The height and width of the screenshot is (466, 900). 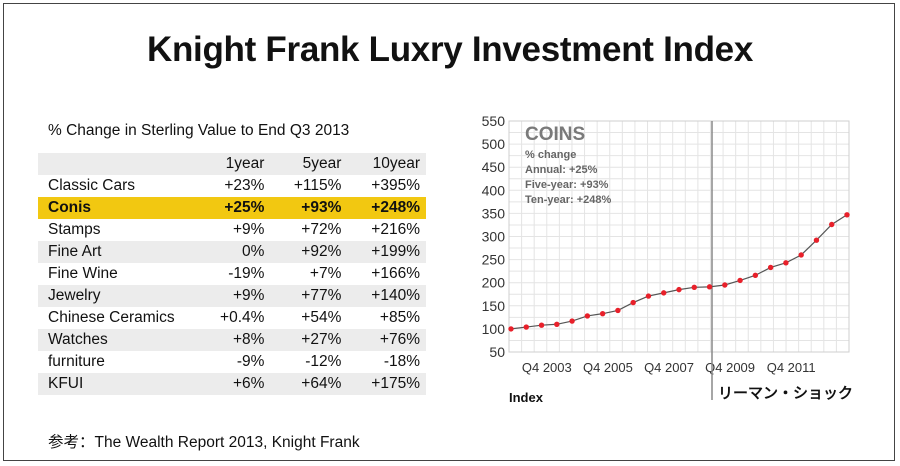 What do you see at coordinates (494, 329) in the screenshot?
I see `y-tick-label: 100` at bounding box center [494, 329].